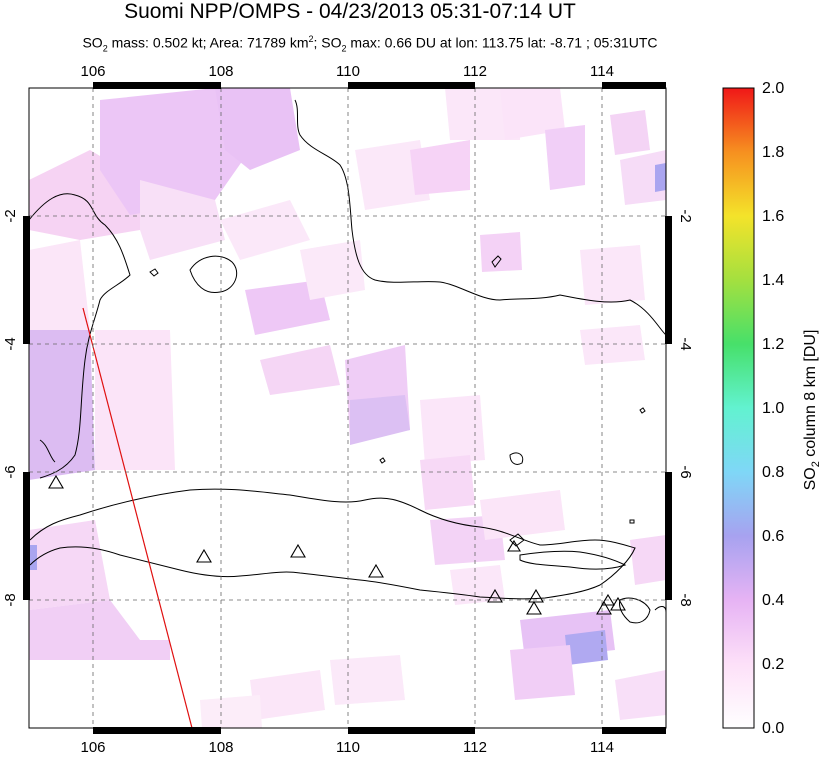  Describe the element at coordinates (475, 747) in the screenshot. I see `lon-label-112-bottom: 112` at that location.